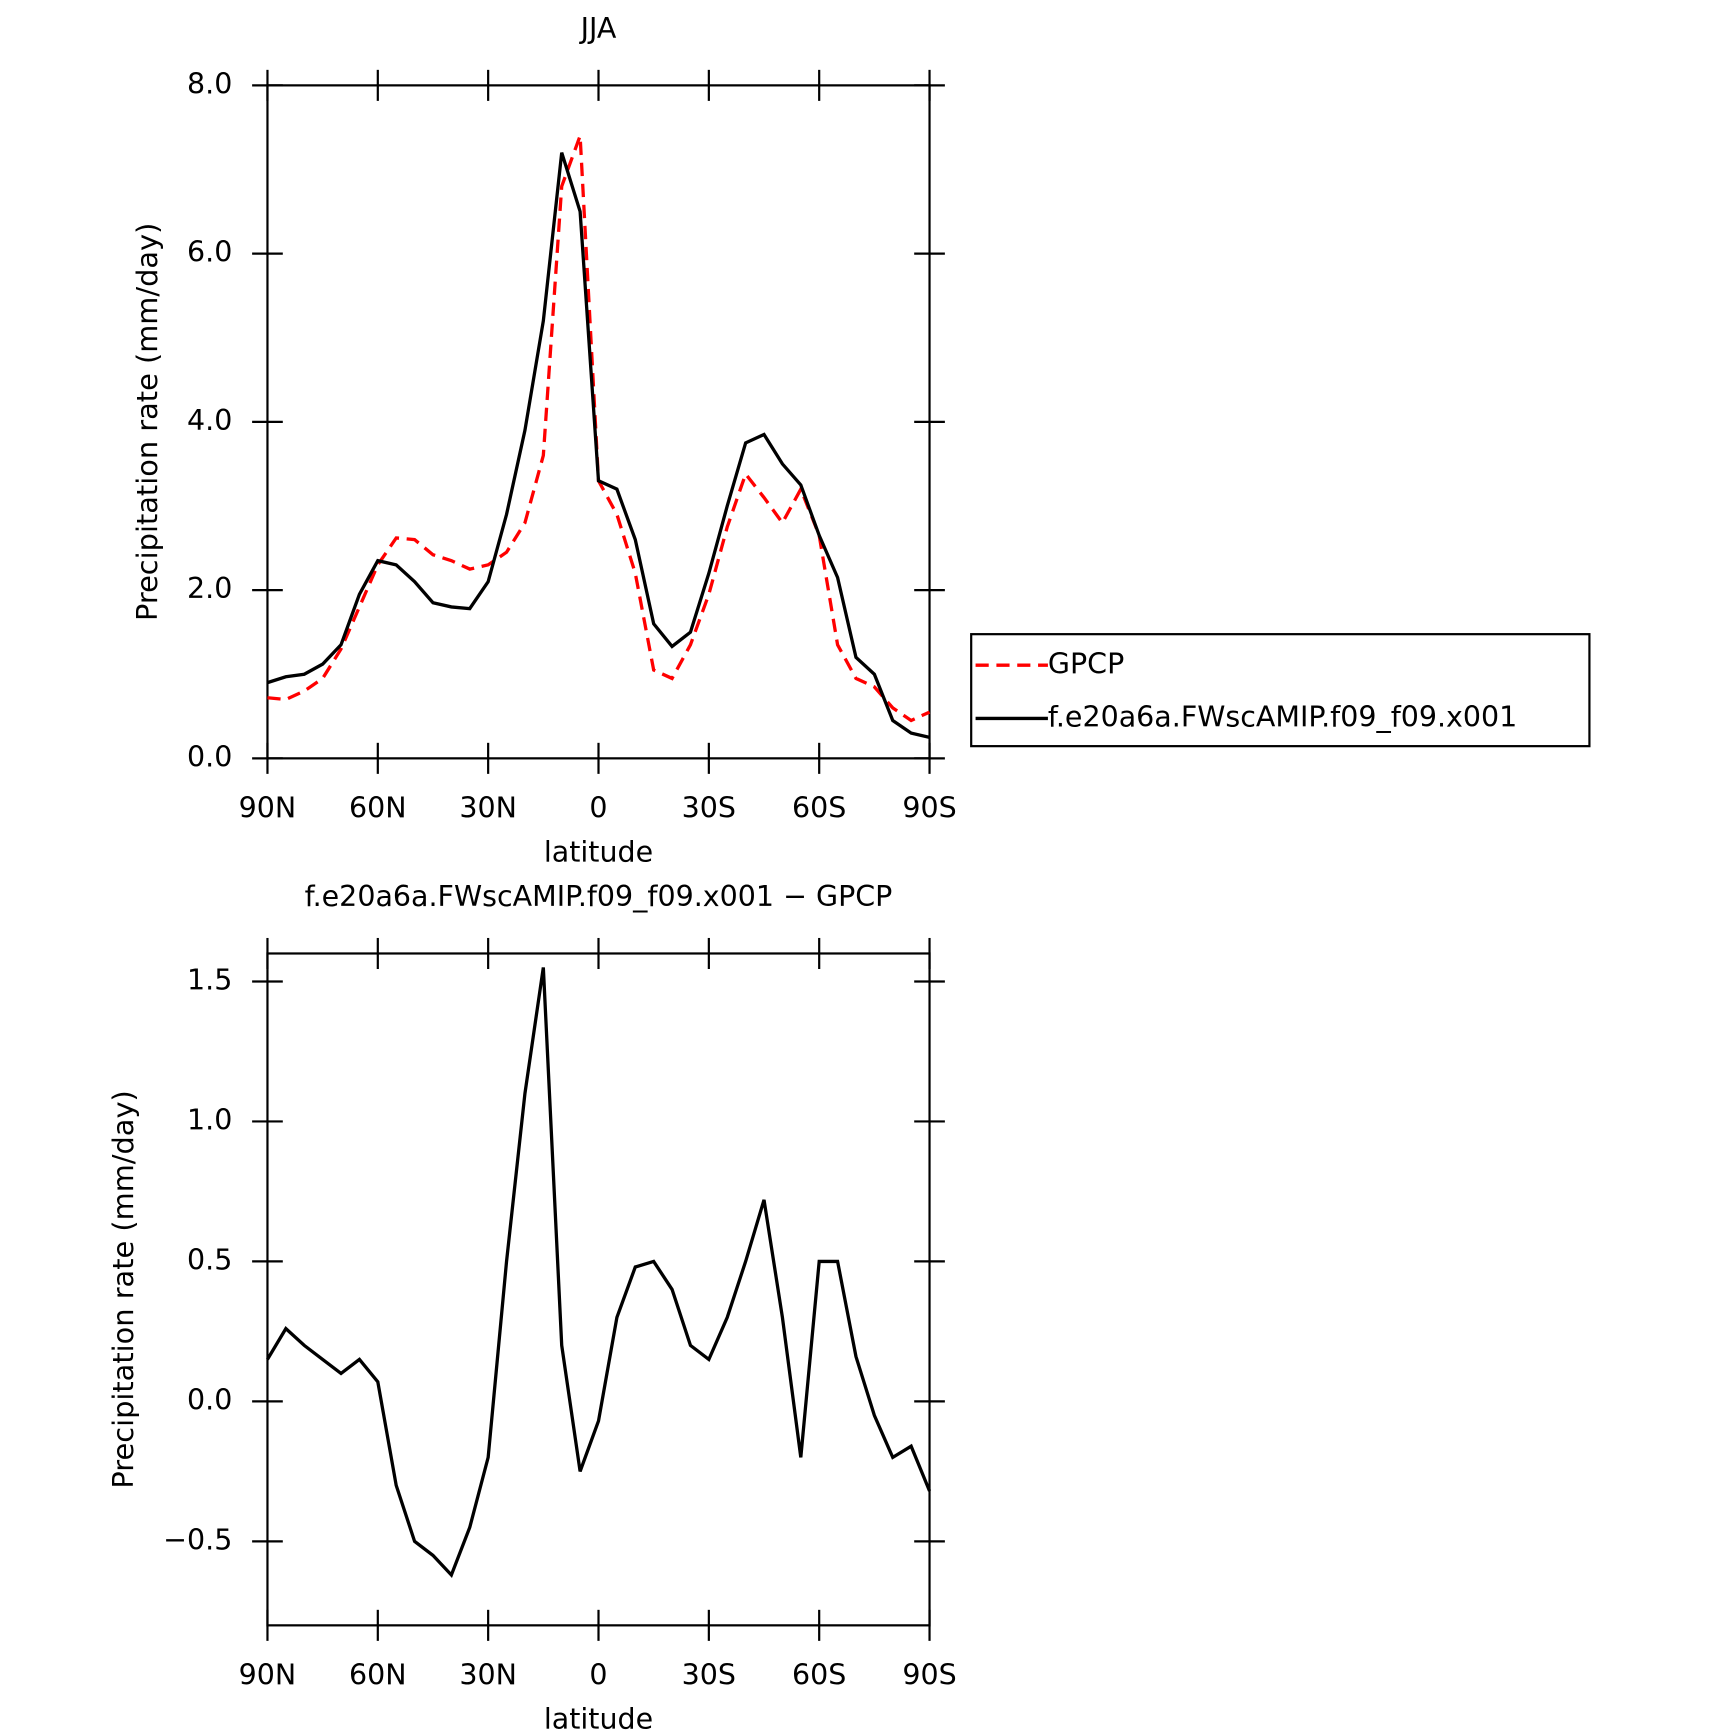 Image resolution: width=1710 pixels, height=1734 pixels. What do you see at coordinates (209, 588) in the screenshot?
I see `y-tick-label: 2.0` at bounding box center [209, 588].